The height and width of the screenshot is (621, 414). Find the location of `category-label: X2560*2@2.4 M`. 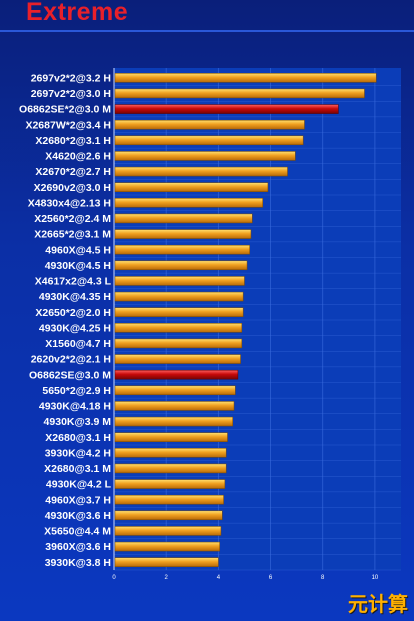

category-label: X2560*2@2.4 M is located at coordinates (72, 219).